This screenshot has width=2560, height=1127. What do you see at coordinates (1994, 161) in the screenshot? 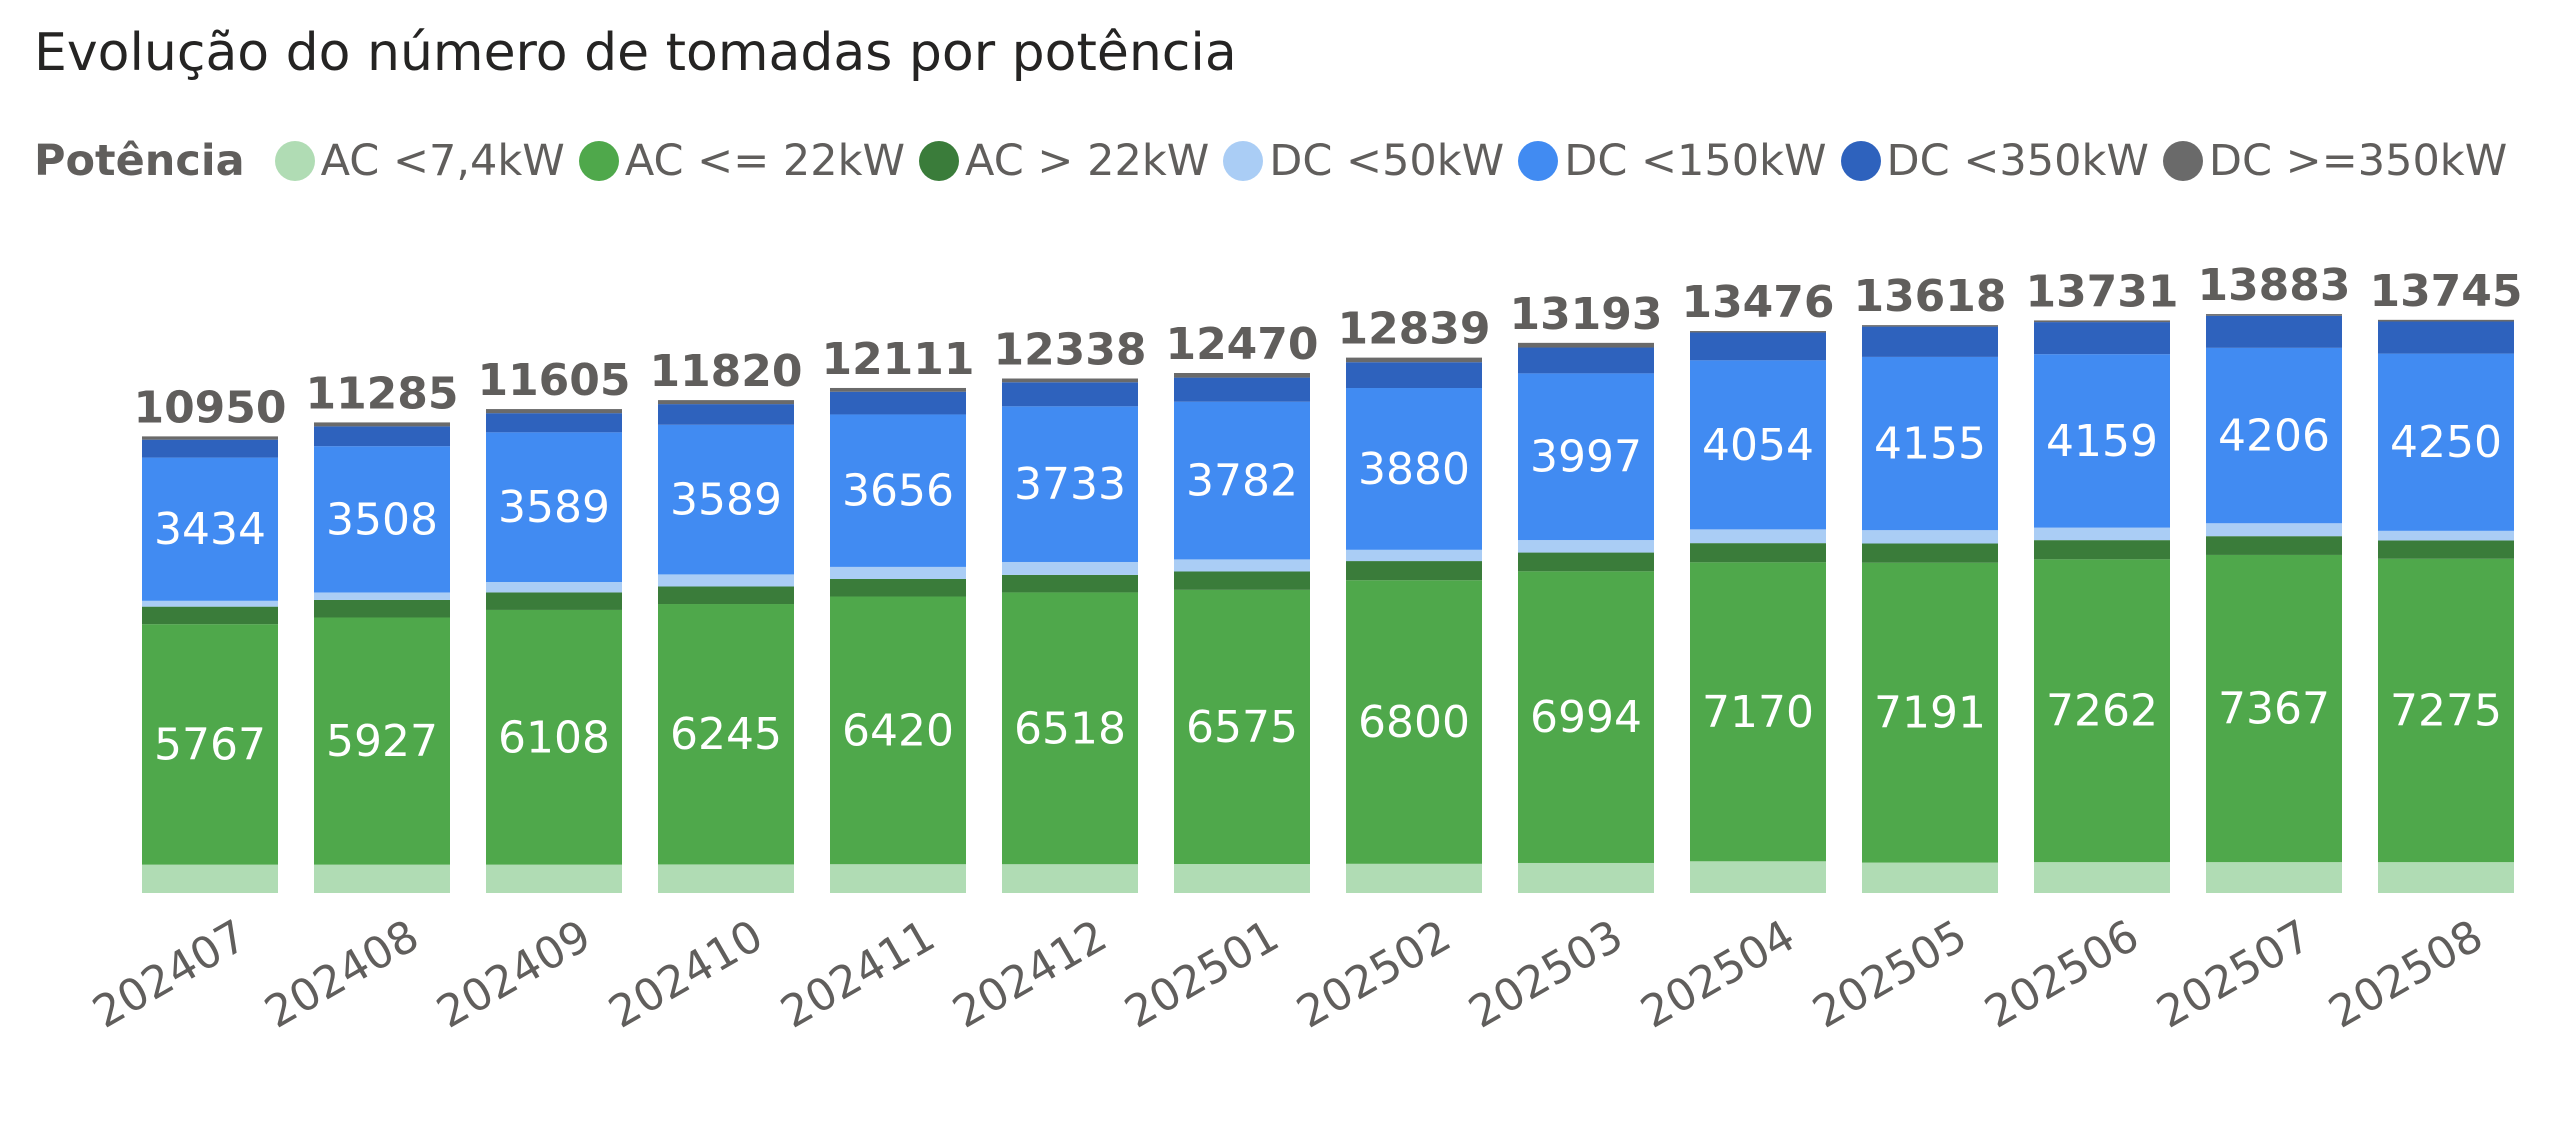
I see `legend-item-dc-lt-350kw: DC <350kW` at bounding box center [1994, 161].